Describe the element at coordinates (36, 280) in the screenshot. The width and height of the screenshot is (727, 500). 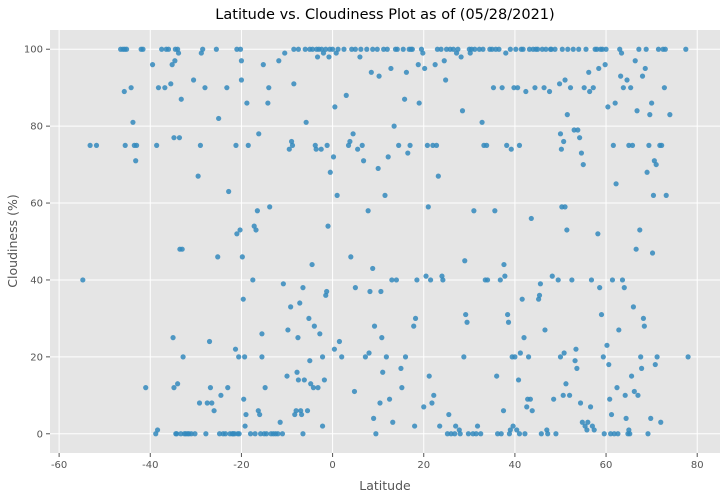
I see `y-tick-label: 40` at that location.